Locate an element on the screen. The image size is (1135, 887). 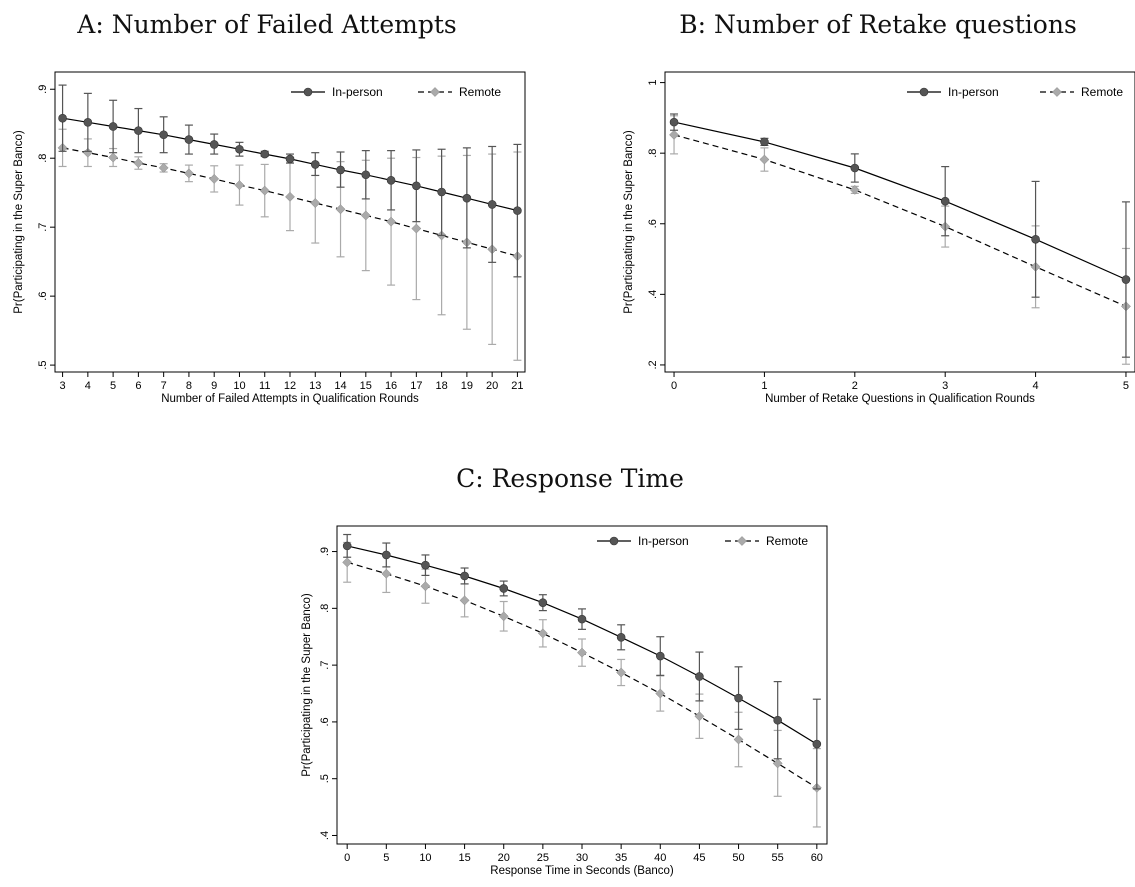
x-axis-label: Response Time in Seconds (Banco) is located at coordinates (582, 871).